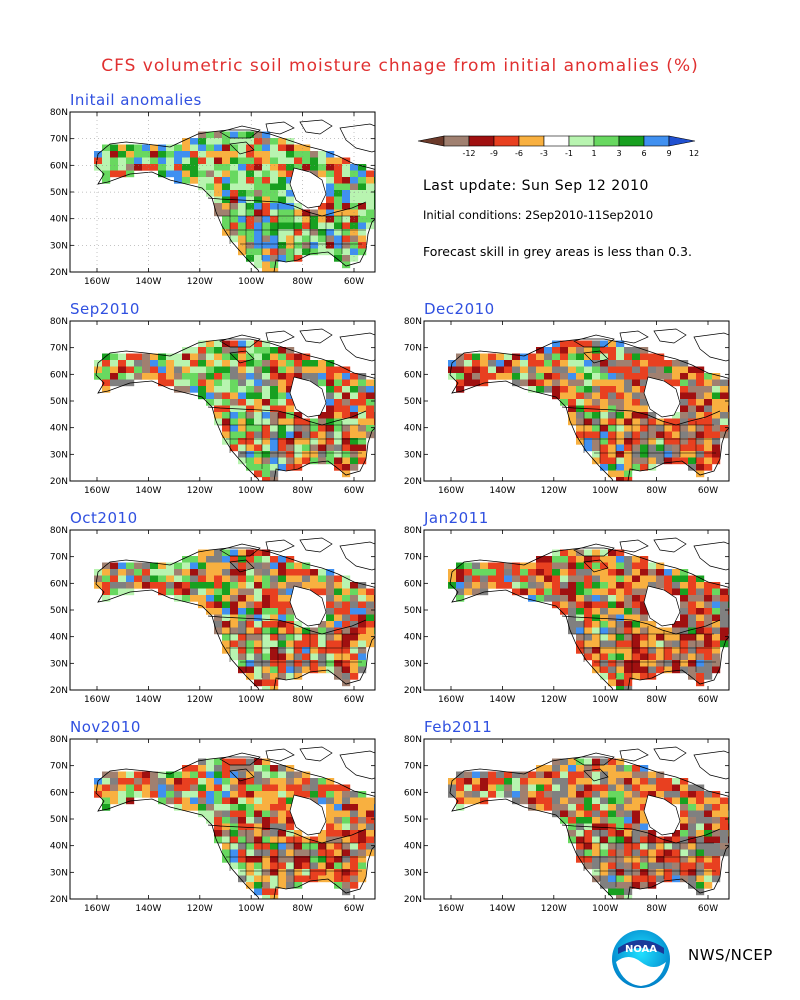 This screenshot has height=1000, width=800. I want to click on lon-label: 80W, so click(302, 700).